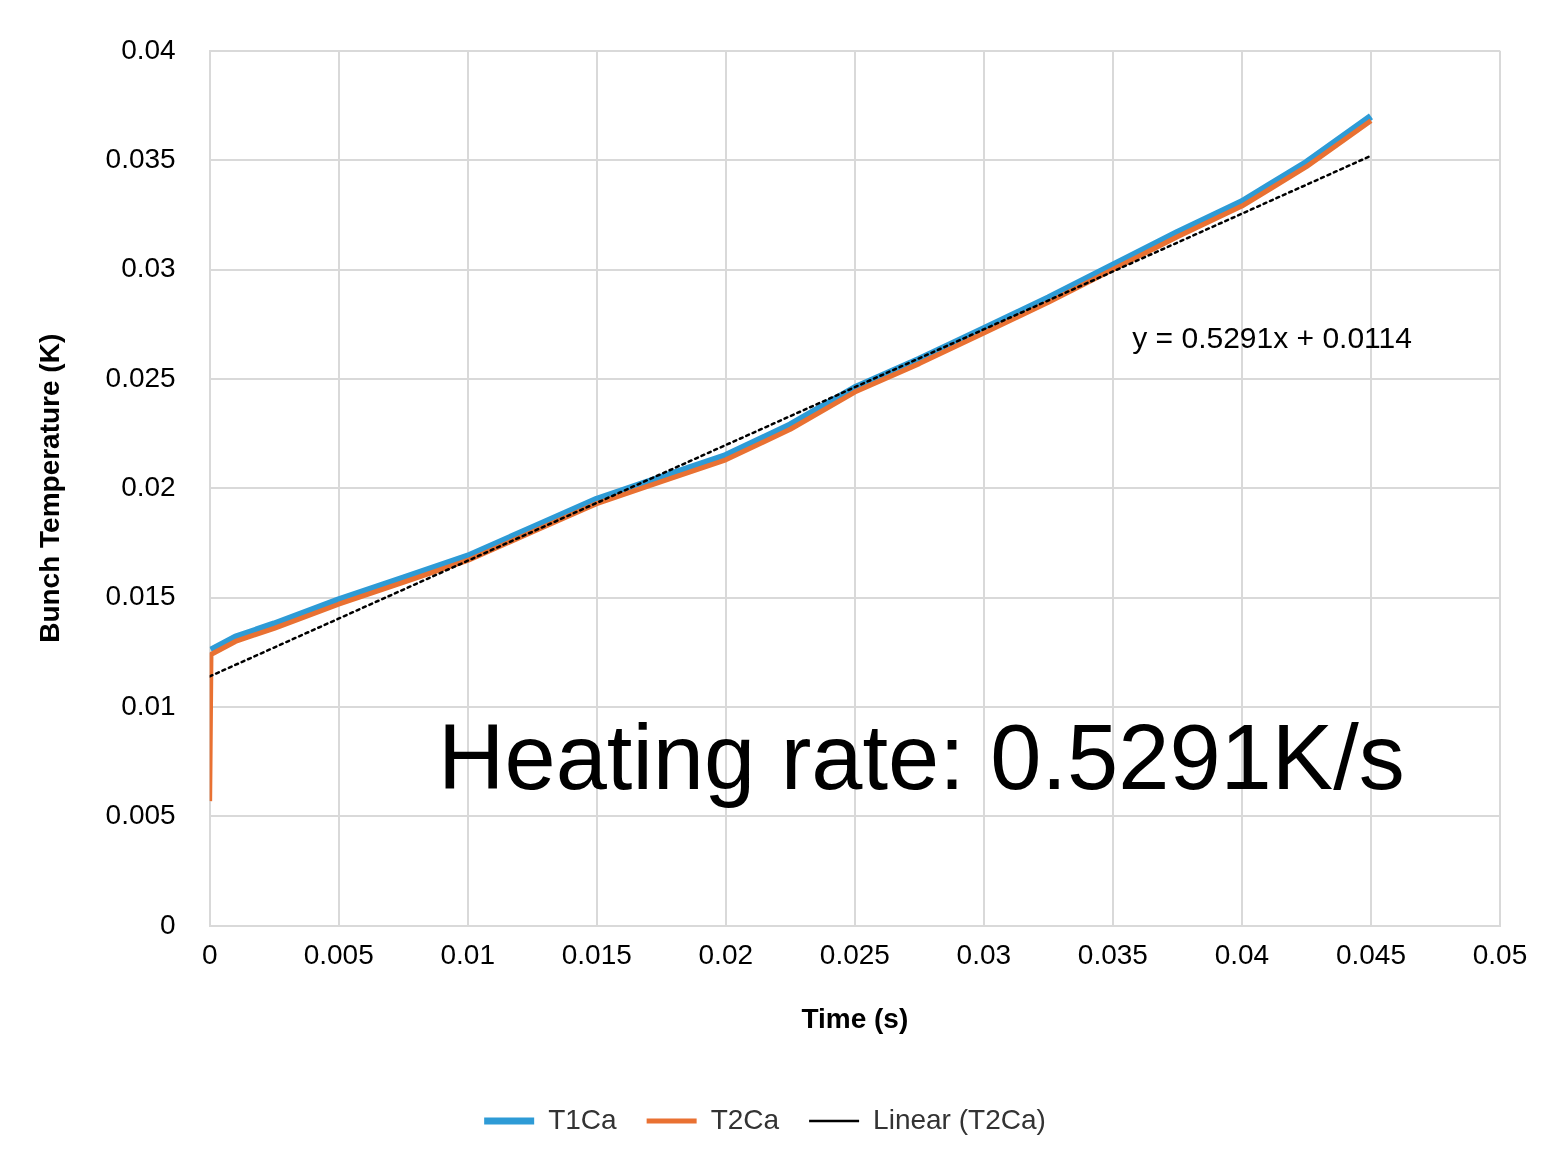  Describe the element at coordinates (148, 49) in the screenshot. I see `y-tick-label: 0.04` at that location.